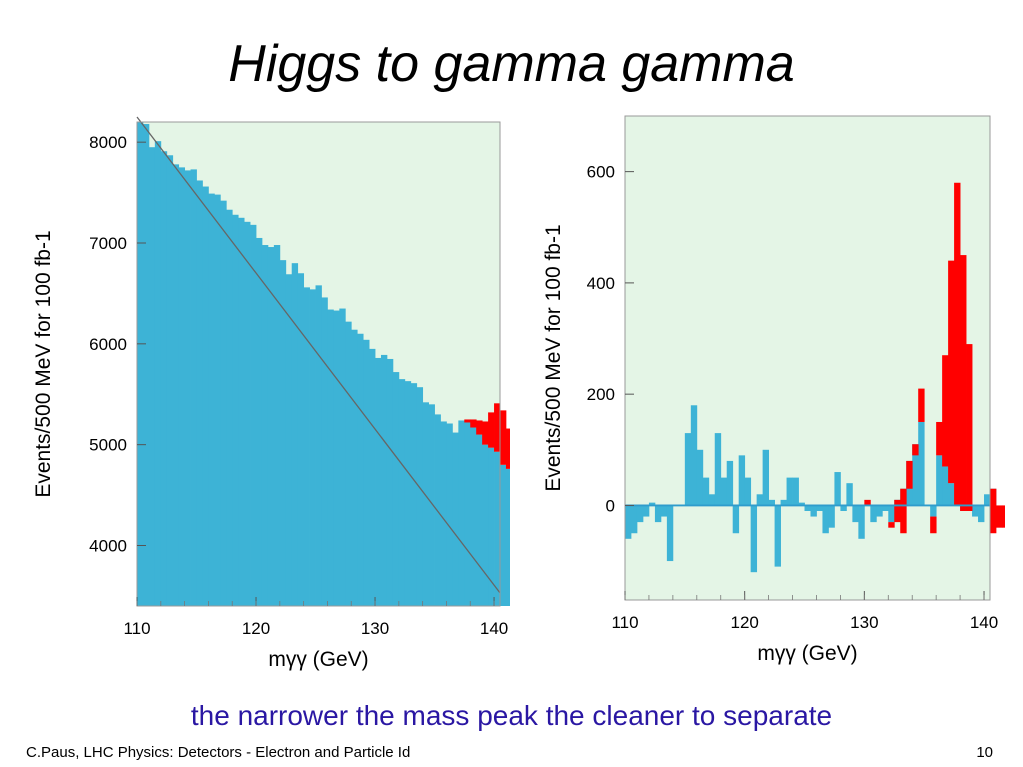 The width and height of the screenshot is (1023, 767). I want to click on y-tick-label: 7000, so click(108, 243).